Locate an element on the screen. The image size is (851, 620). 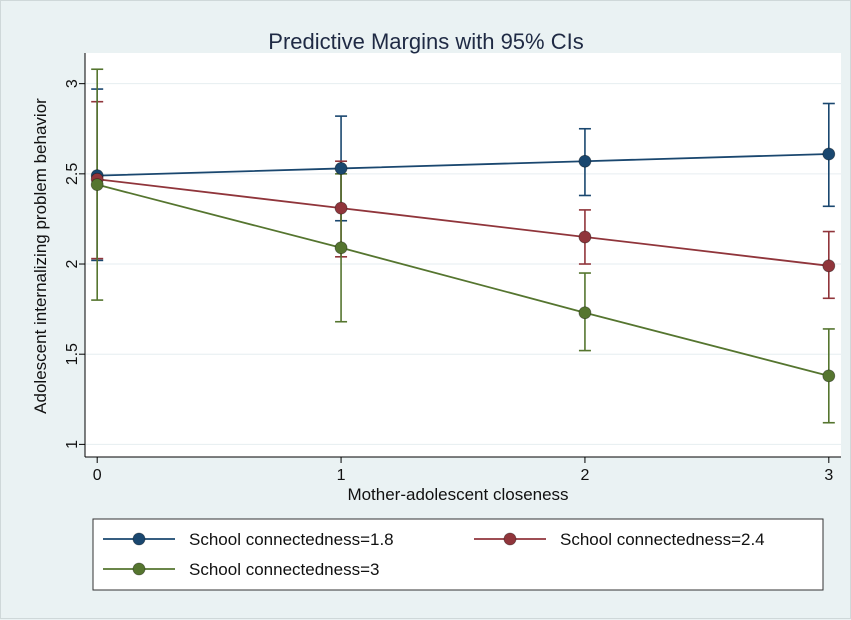
y-tick-label: 3 is located at coordinates (72, 83).